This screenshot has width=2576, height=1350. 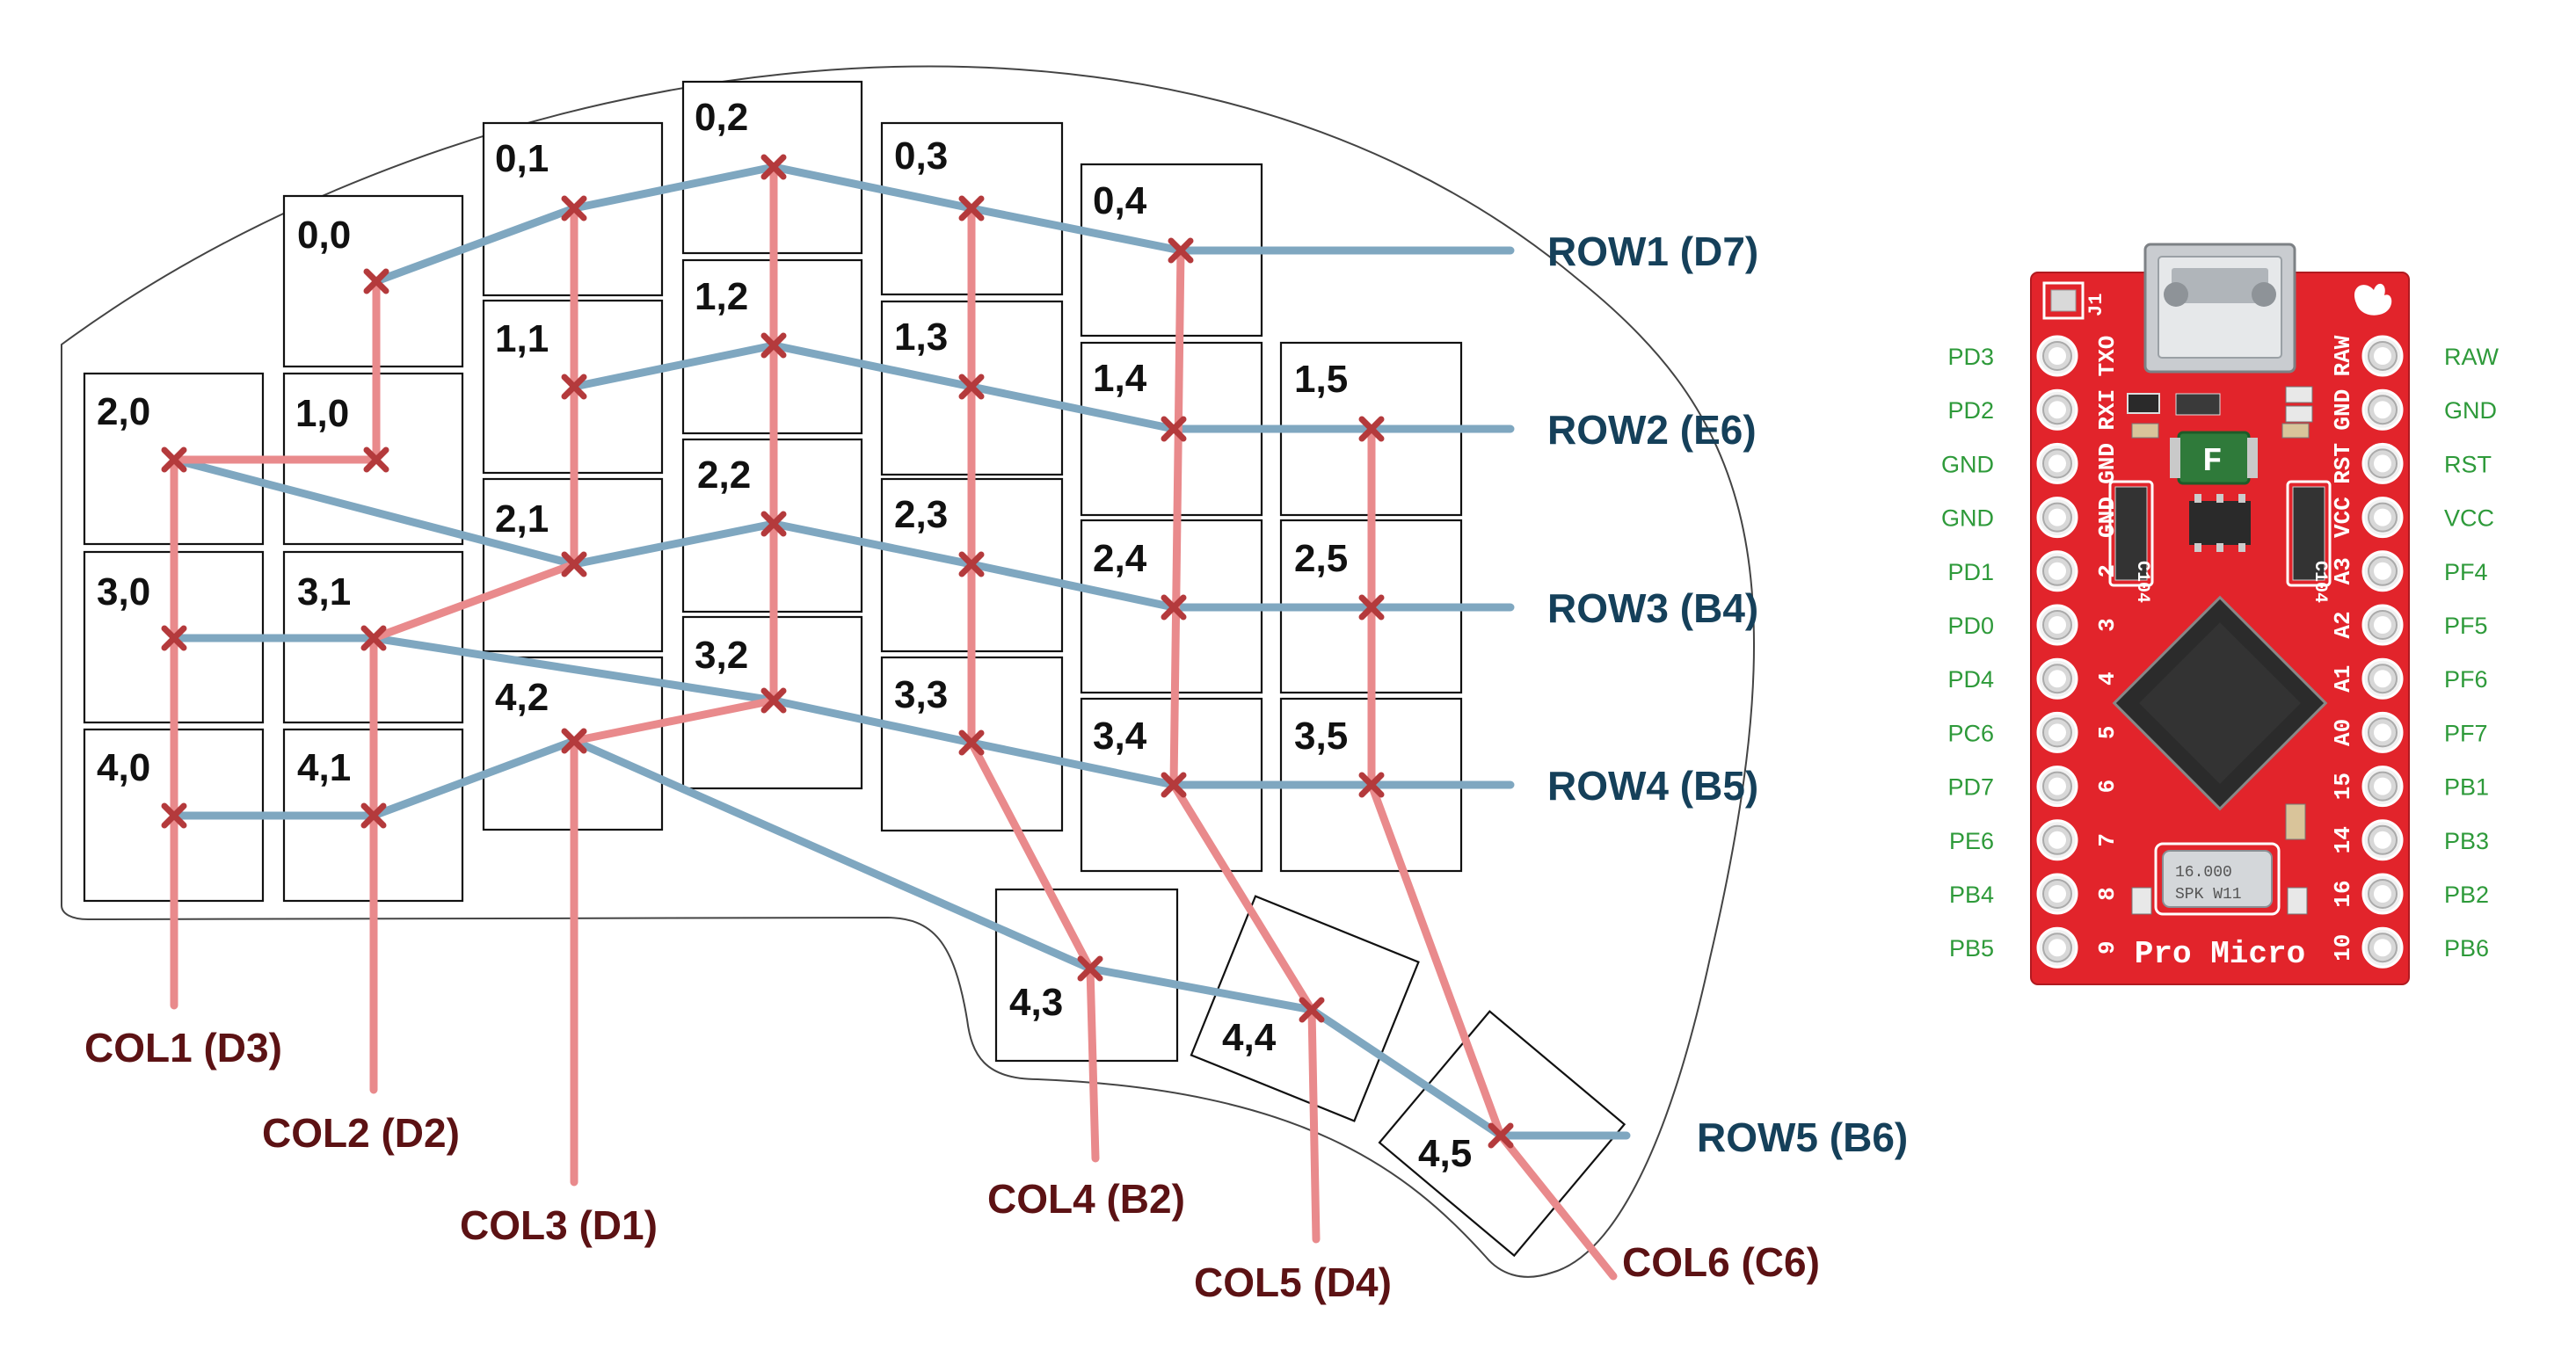 What do you see at coordinates (921, 694) in the screenshot?
I see `key-label: 3,3` at bounding box center [921, 694].